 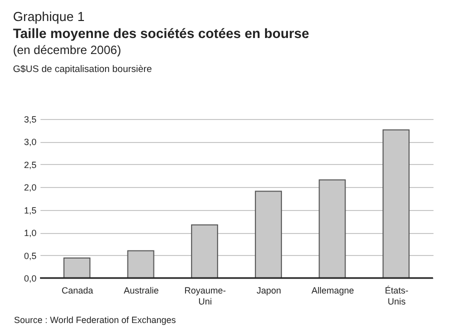 I want to click on y-tick-label: 0,0, so click(x=30, y=279).